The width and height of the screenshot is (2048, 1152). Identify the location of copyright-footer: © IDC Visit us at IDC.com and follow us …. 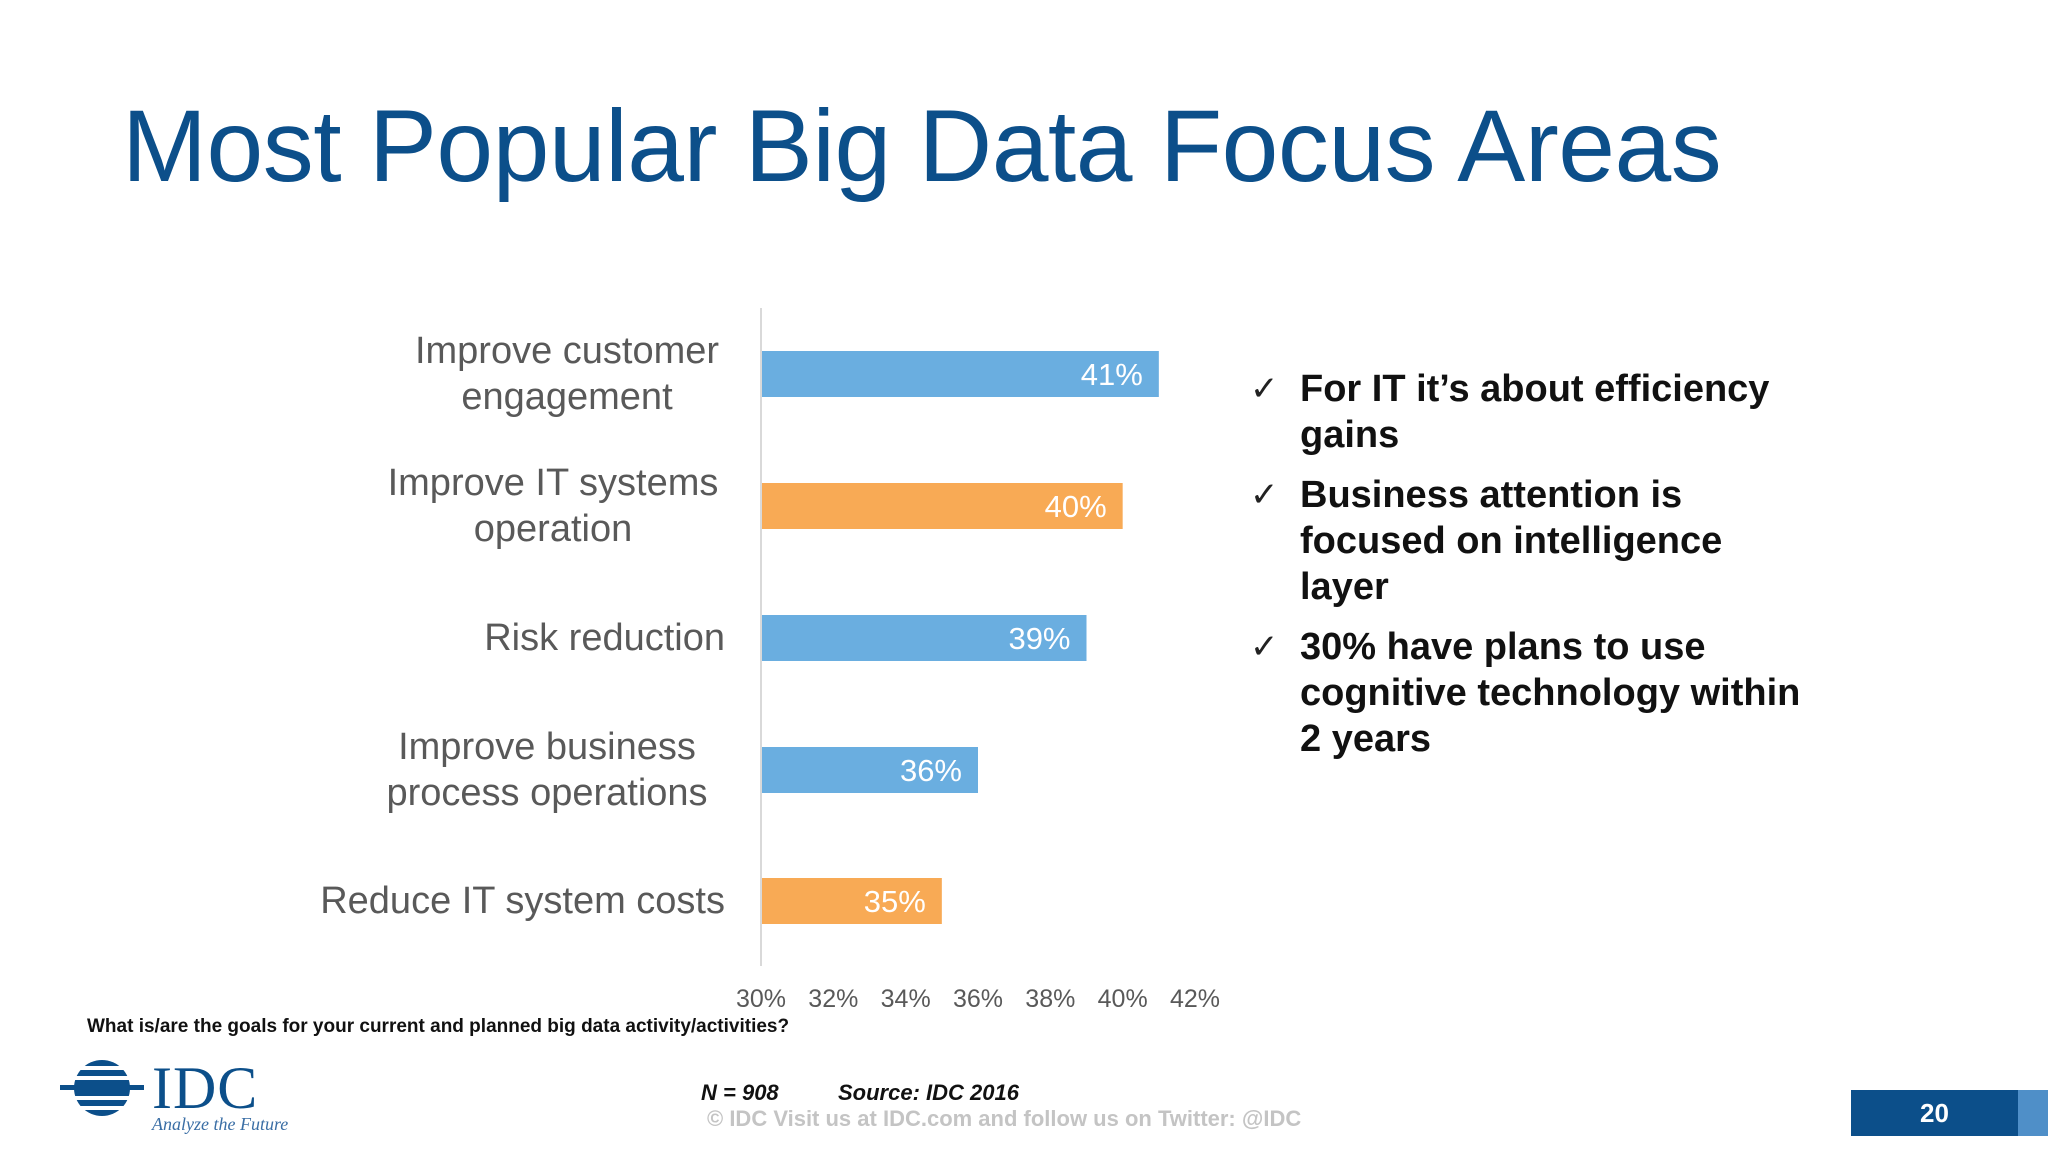
(1004, 1118).